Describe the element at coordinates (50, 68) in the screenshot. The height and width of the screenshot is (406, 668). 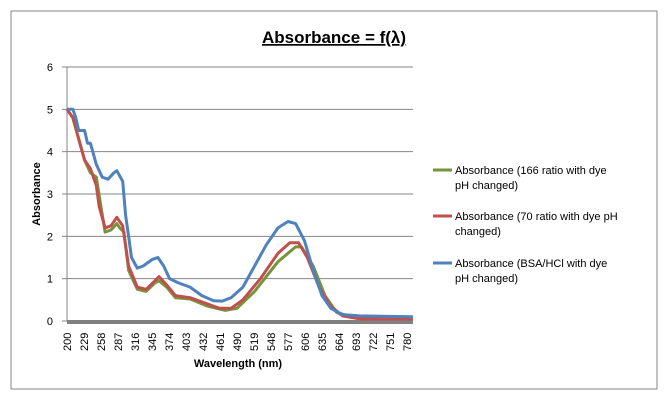
I see `y-tick-label: 6` at that location.